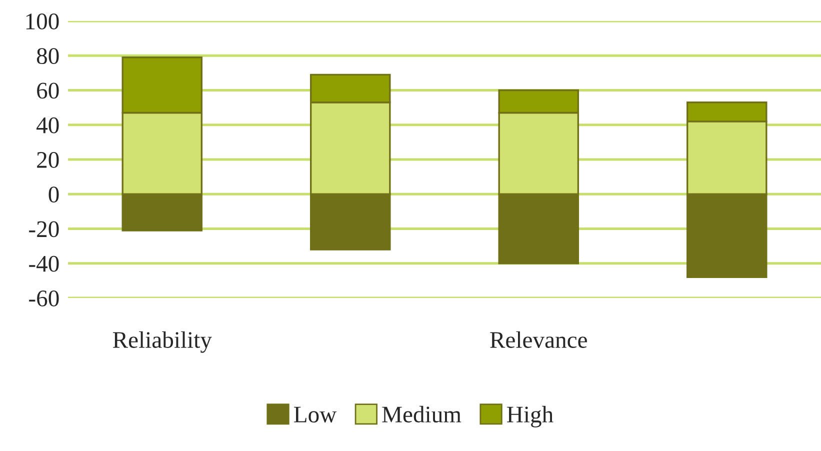  Describe the element at coordinates (162, 342) in the screenshot. I see `x-tick-label: Reliability` at that location.